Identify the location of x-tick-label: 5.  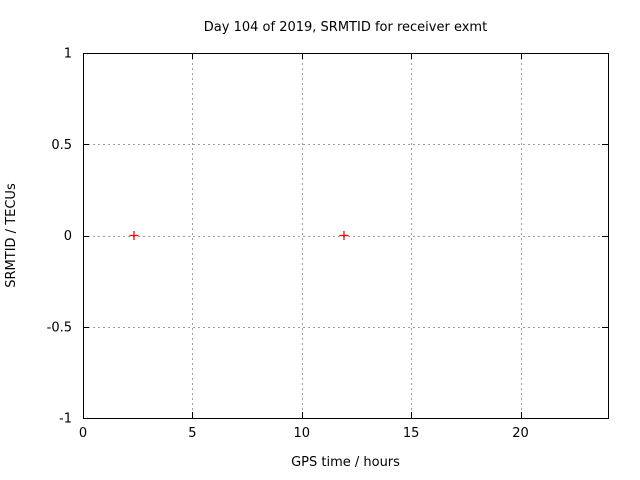
(192, 433).